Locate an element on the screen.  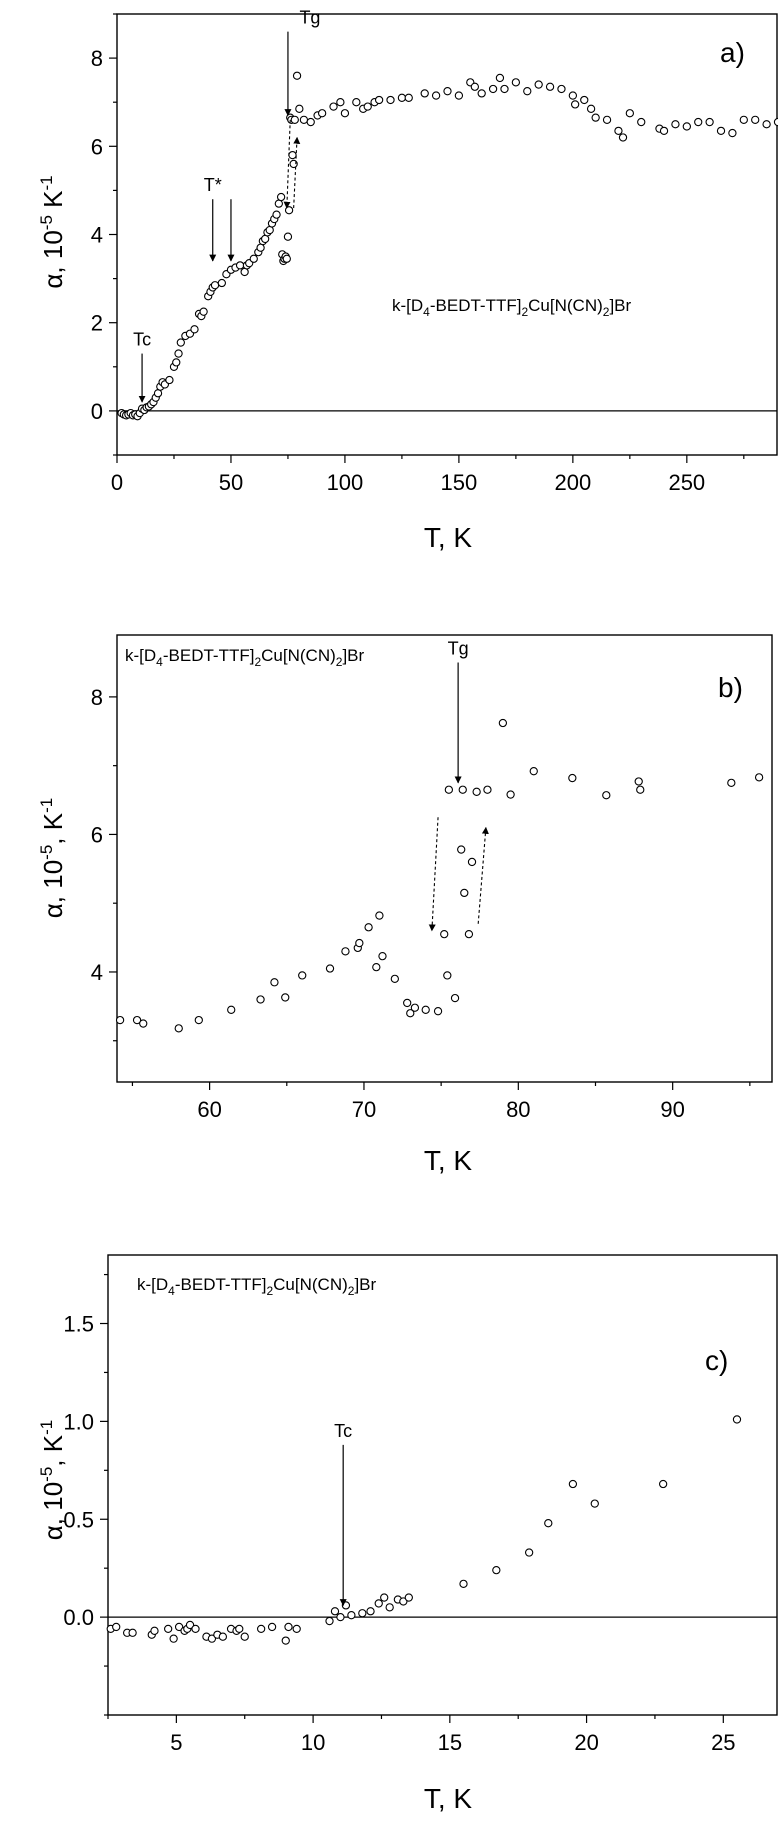
x-tick-label: 250 is located at coordinates (686, 482).